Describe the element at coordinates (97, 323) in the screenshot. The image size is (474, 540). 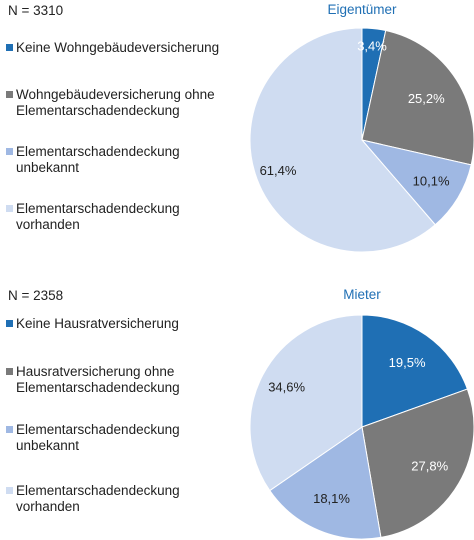
I see `legend-label: Keine Hausratversicherung` at that location.